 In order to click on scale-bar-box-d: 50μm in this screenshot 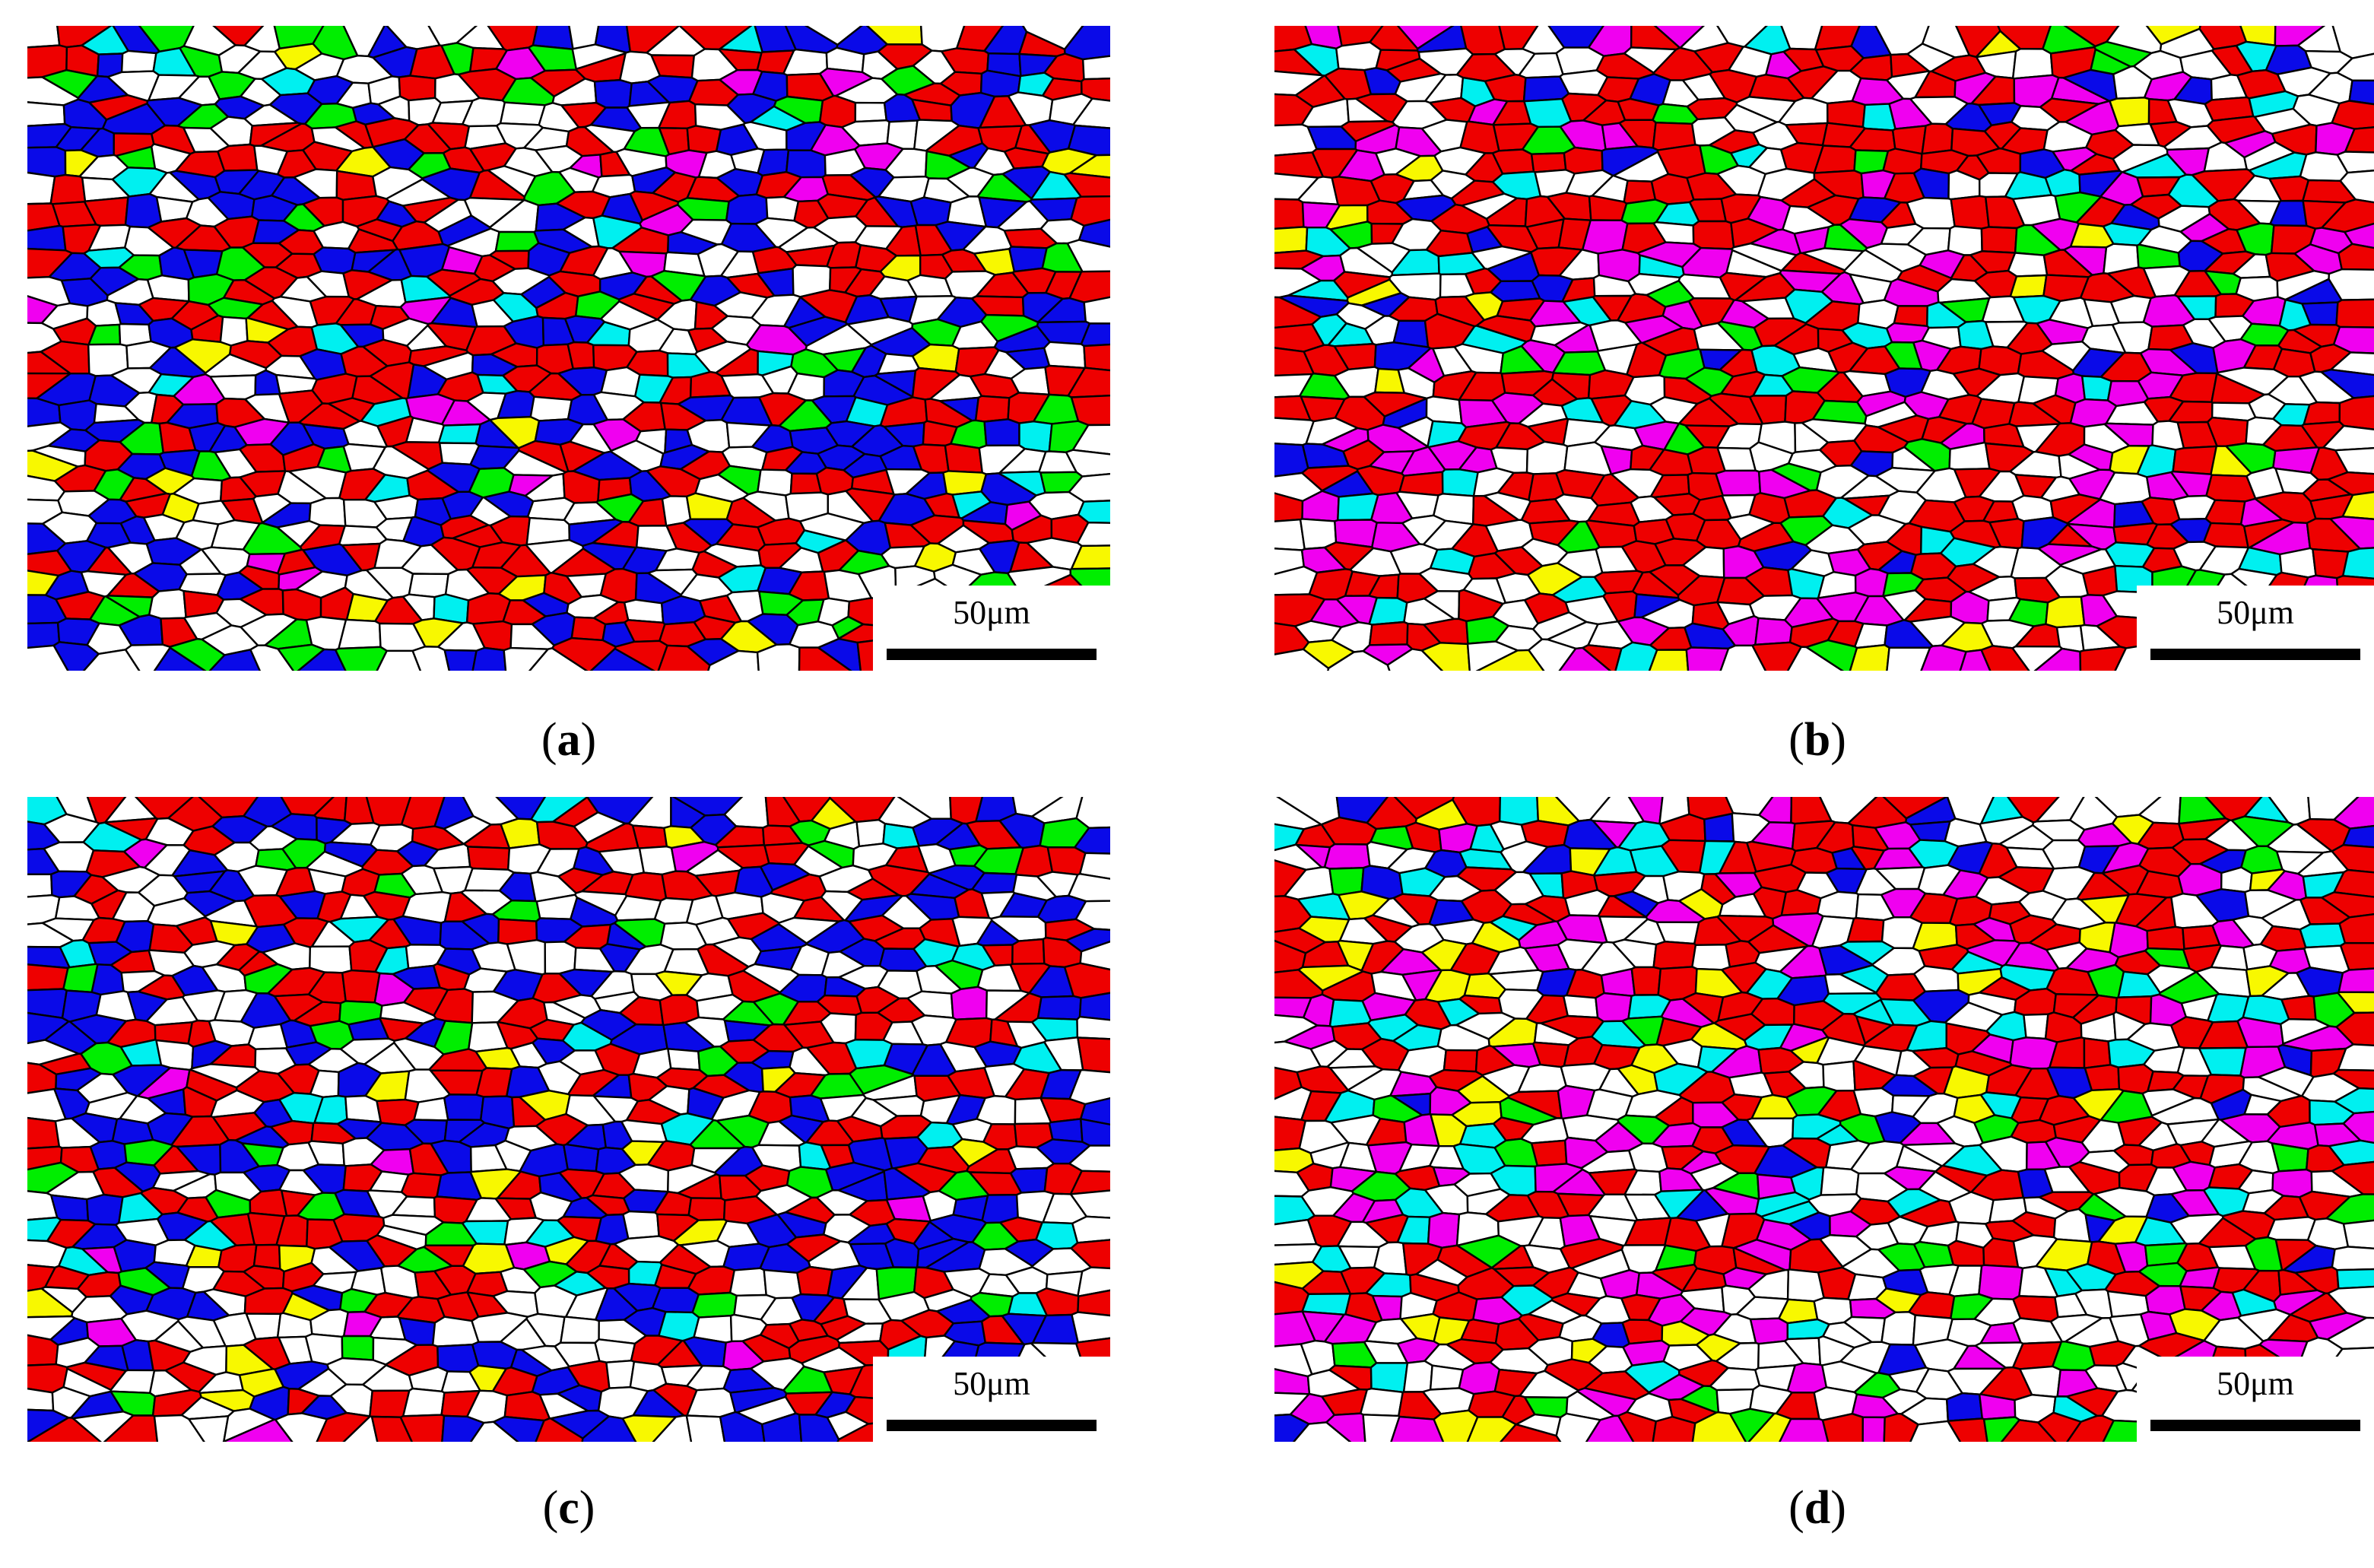, I will do `click(2255, 1399)`.